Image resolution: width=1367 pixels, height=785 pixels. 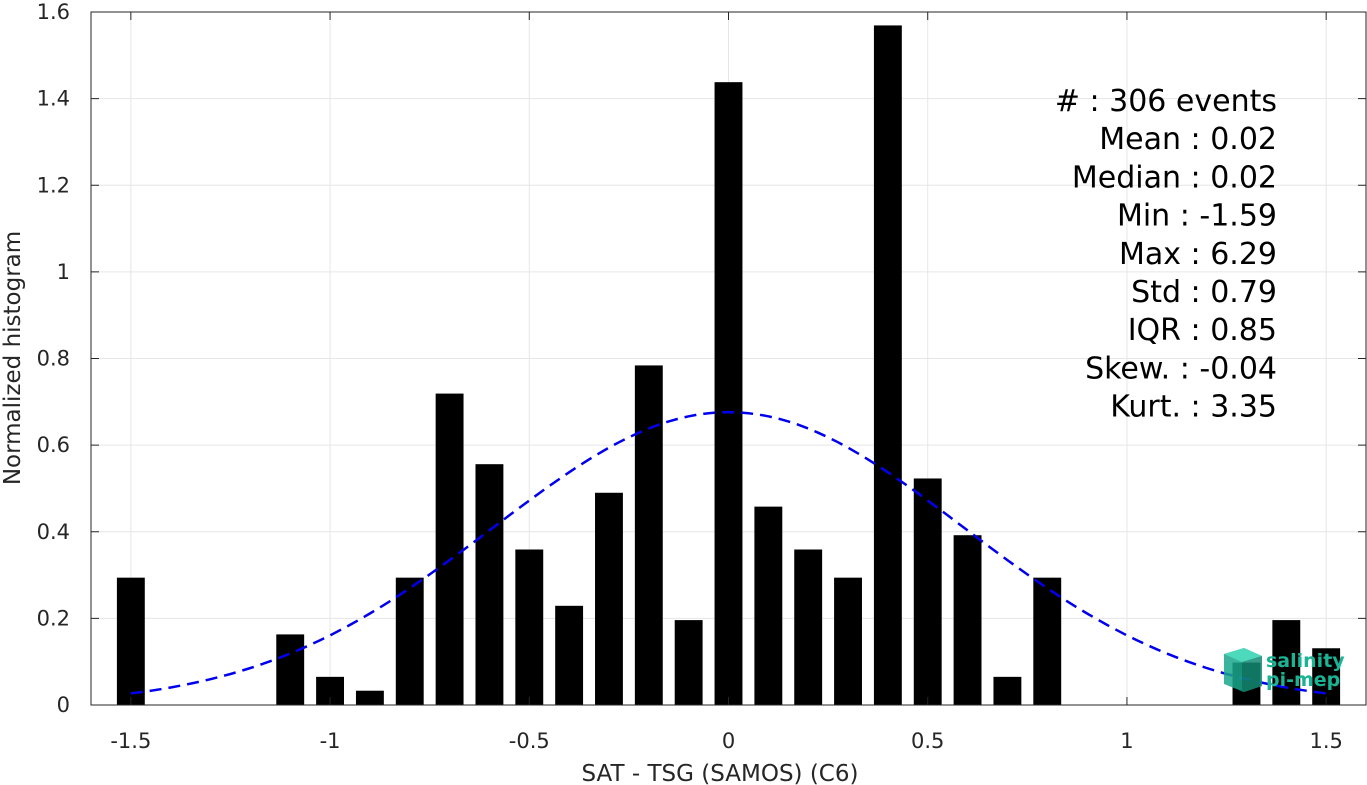 What do you see at coordinates (53, 532) in the screenshot?
I see `y-tick-label: 0.4` at bounding box center [53, 532].